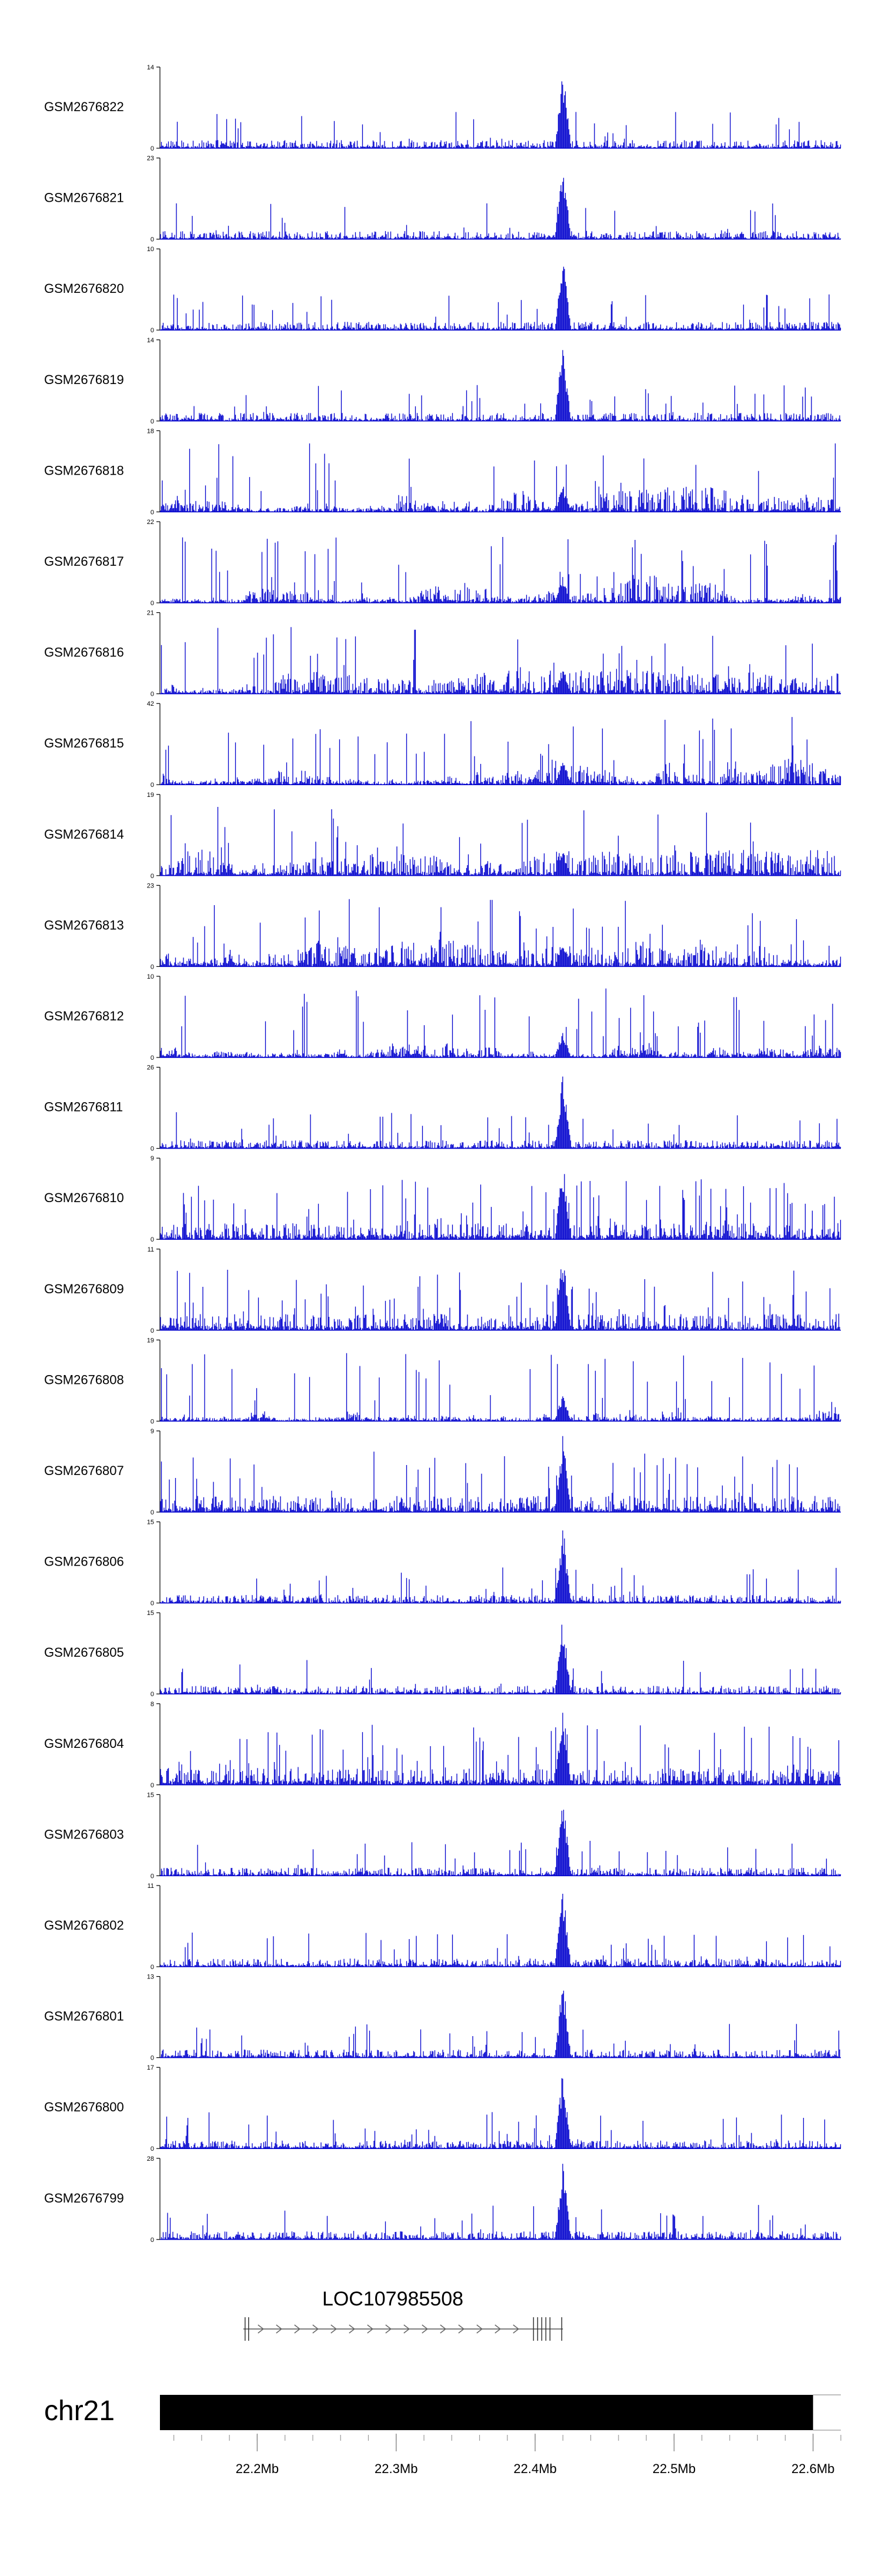  I want to click on track-GSM2676814: GSM2676814 19 0, so click(442, 836).